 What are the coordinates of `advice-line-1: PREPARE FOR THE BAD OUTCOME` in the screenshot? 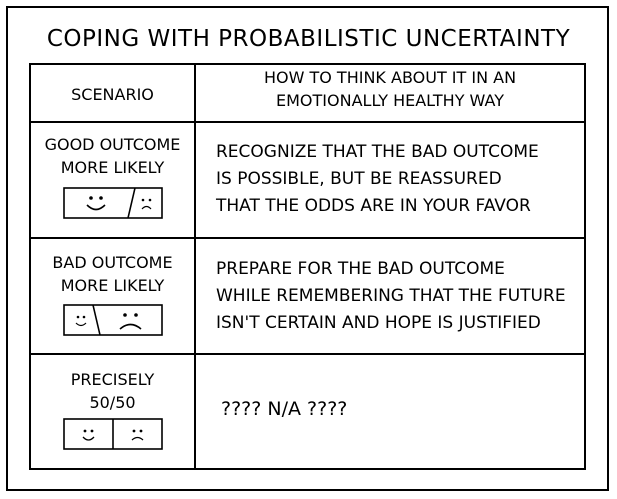 It's located at (360, 269).